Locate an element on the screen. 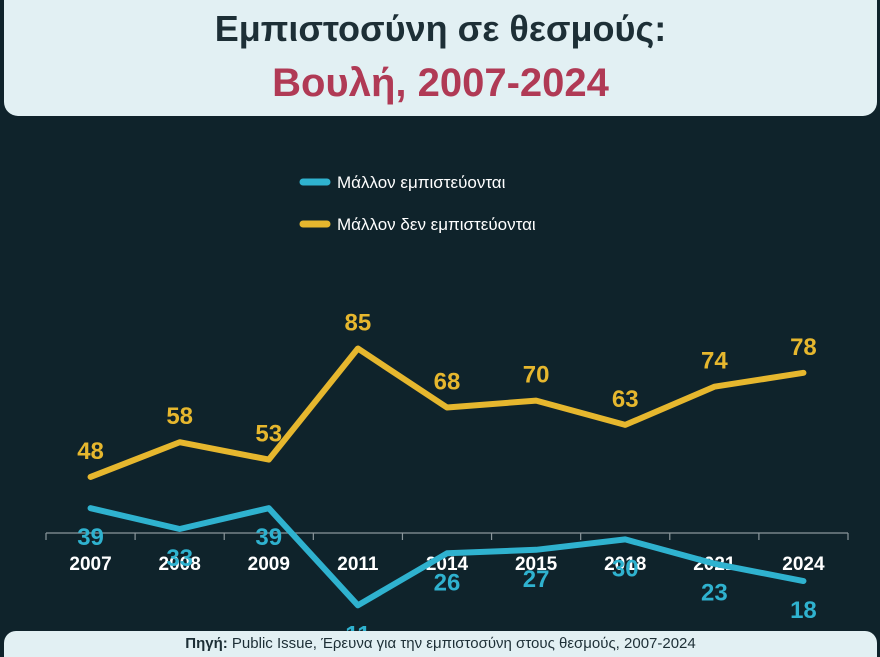  x-tick-label: 2007 is located at coordinates (90, 564).